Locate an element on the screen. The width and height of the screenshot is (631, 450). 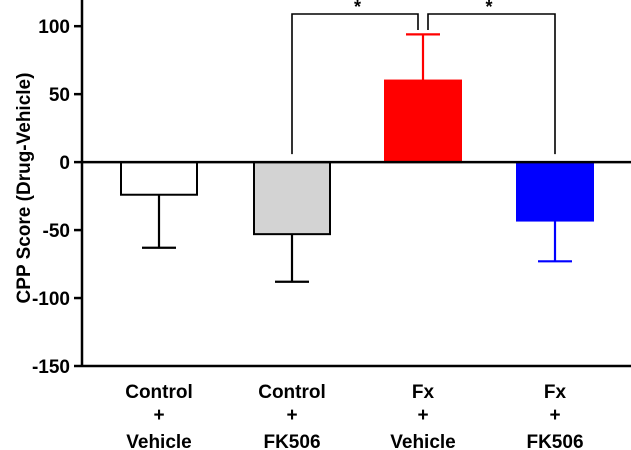
category-label-4: FK506 is located at coordinates (554, 441).